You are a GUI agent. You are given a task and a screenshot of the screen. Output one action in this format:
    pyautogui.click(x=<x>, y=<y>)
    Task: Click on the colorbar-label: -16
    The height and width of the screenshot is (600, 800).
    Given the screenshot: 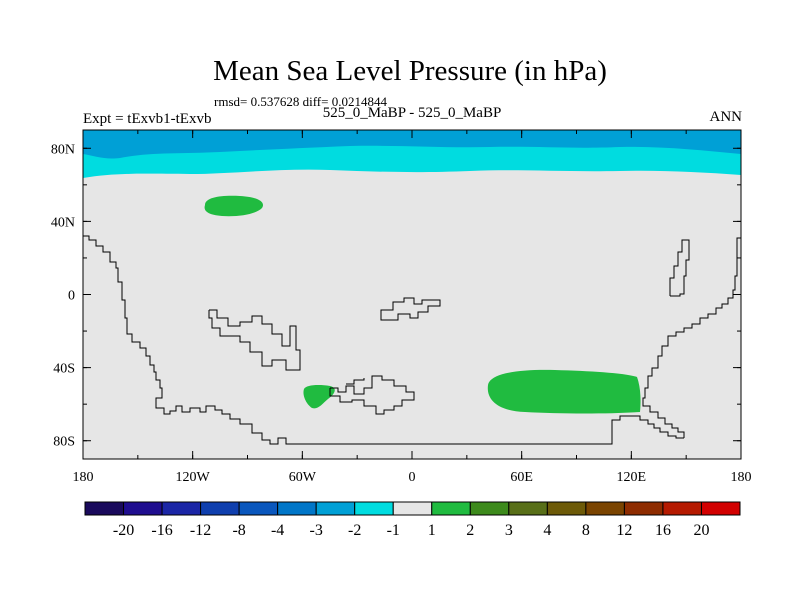 What is the action you would take?
    pyautogui.click(x=161, y=530)
    